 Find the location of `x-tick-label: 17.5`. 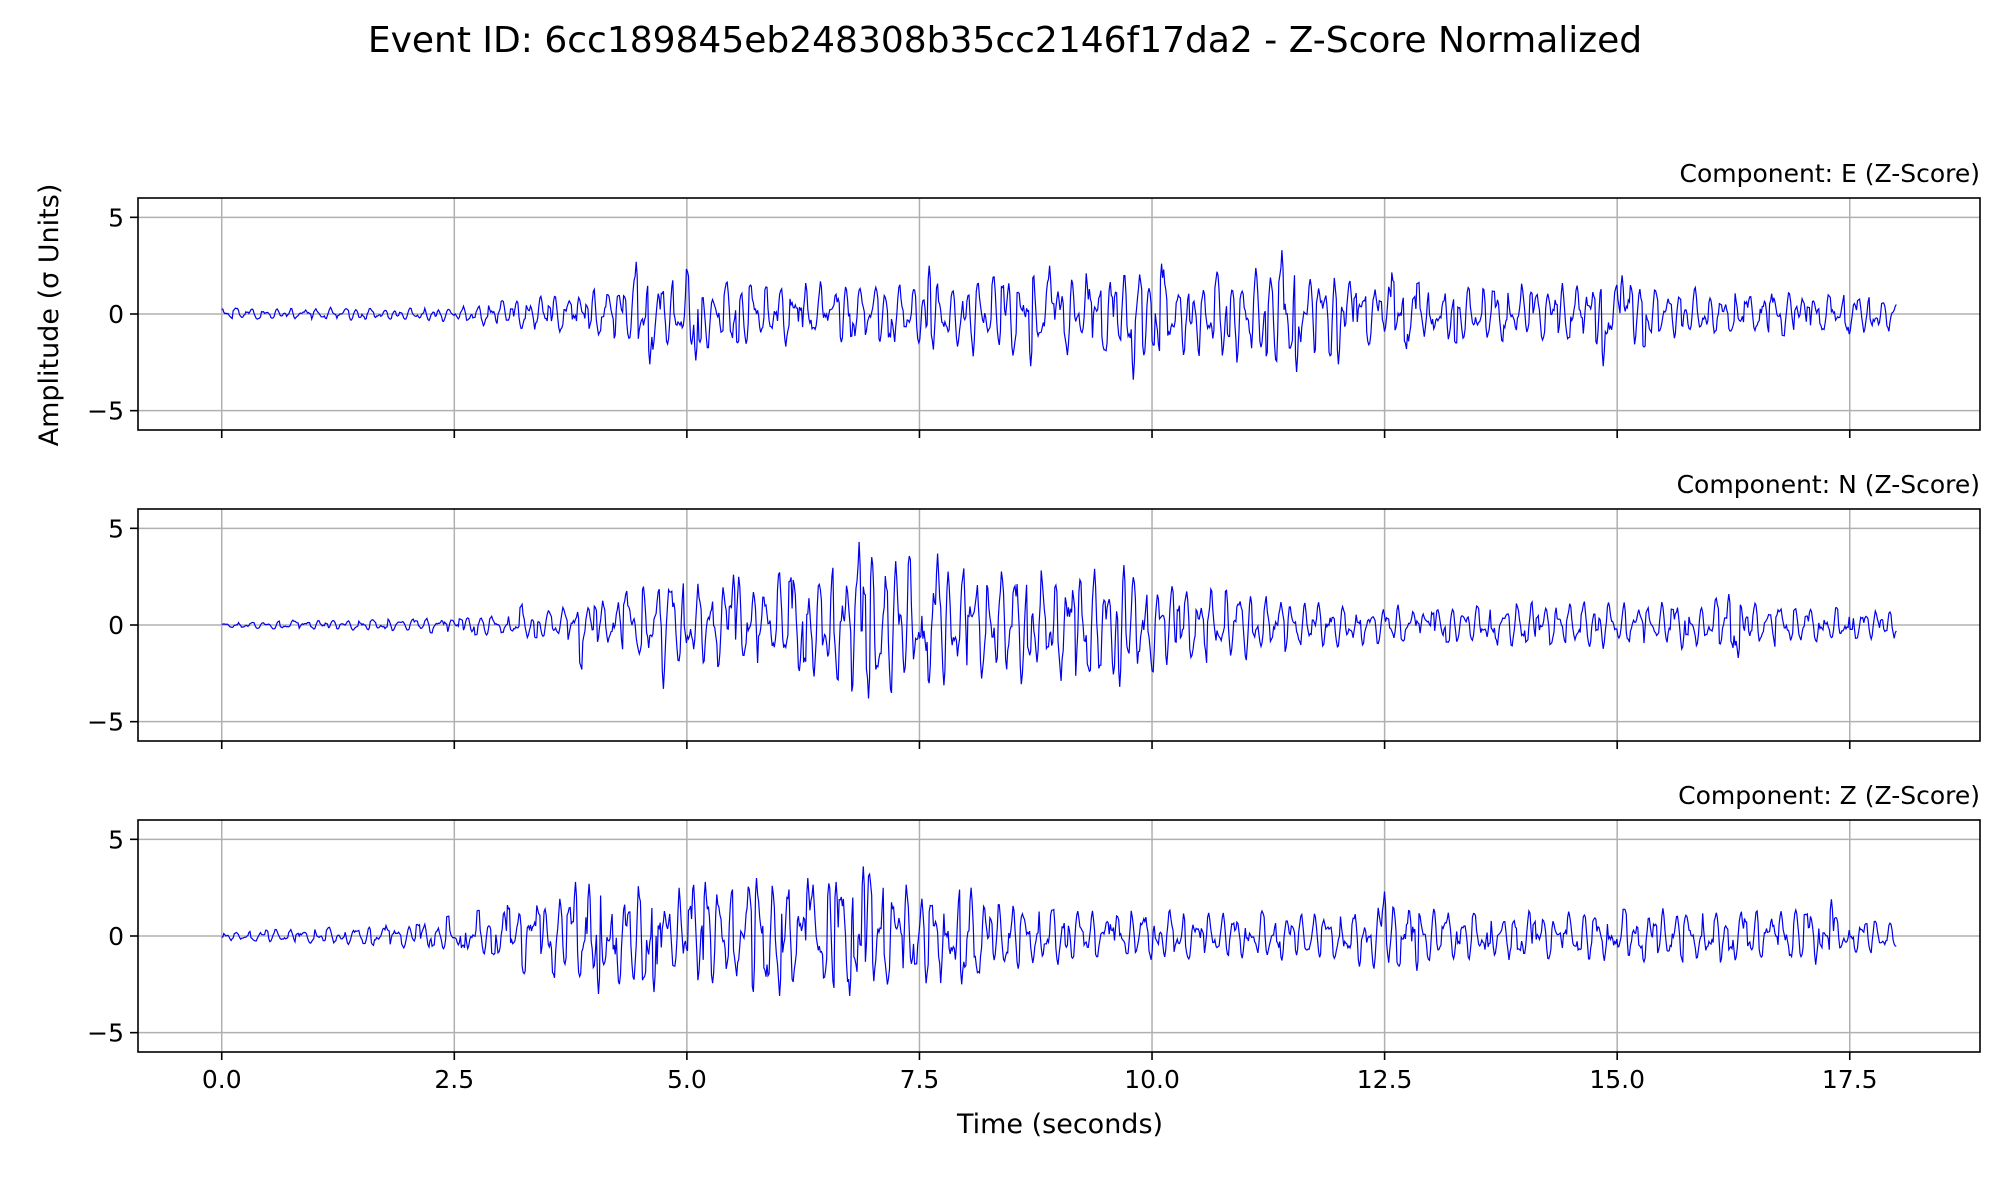

x-tick-label: 17.5 is located at coordinates (1850, 1079).